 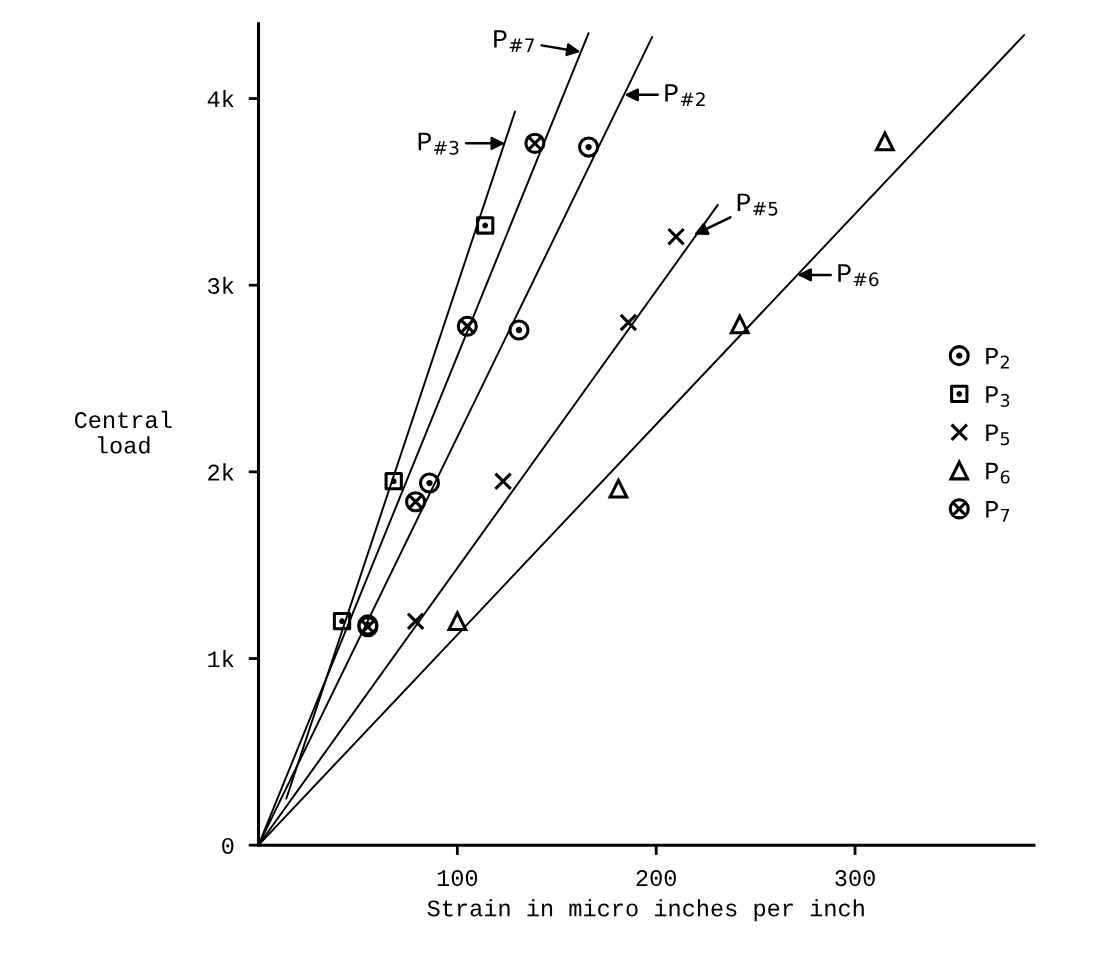 I want to click on x-tick-label: 100, so click(x=457, y=878).